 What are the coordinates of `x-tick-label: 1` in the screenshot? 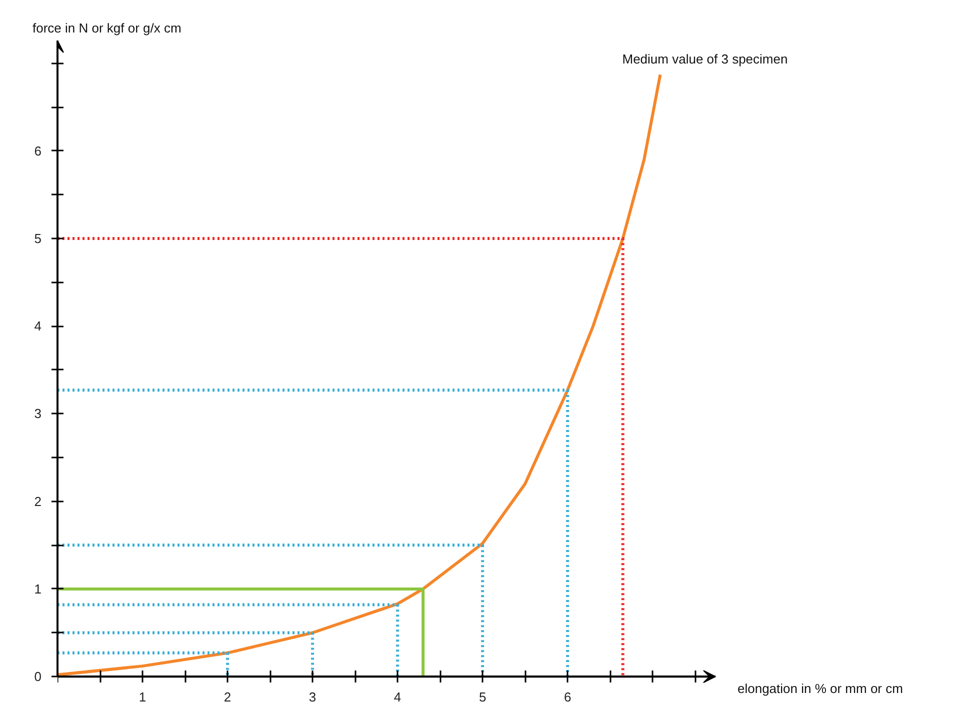 It's located at (142, 697).